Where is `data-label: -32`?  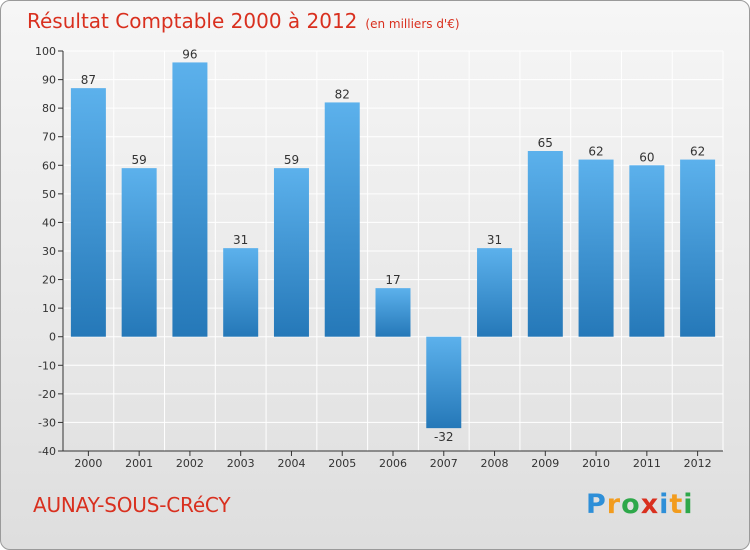 data-label: -32 is located at coordinates (444, 437).